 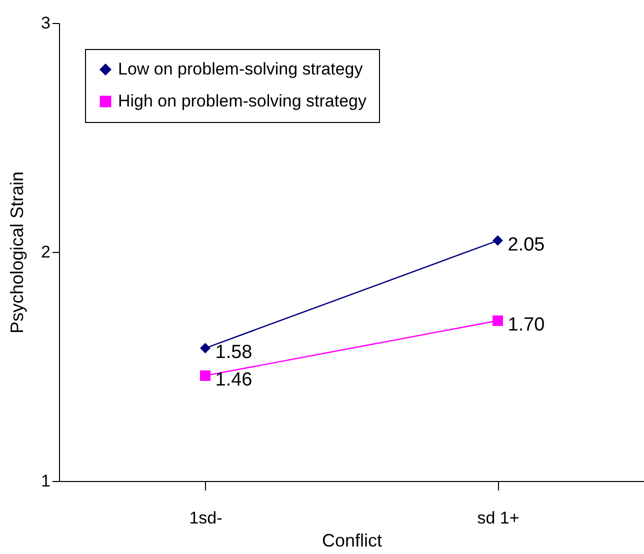 I want to click on data-label: 2.05, so click(x=526, y=245).